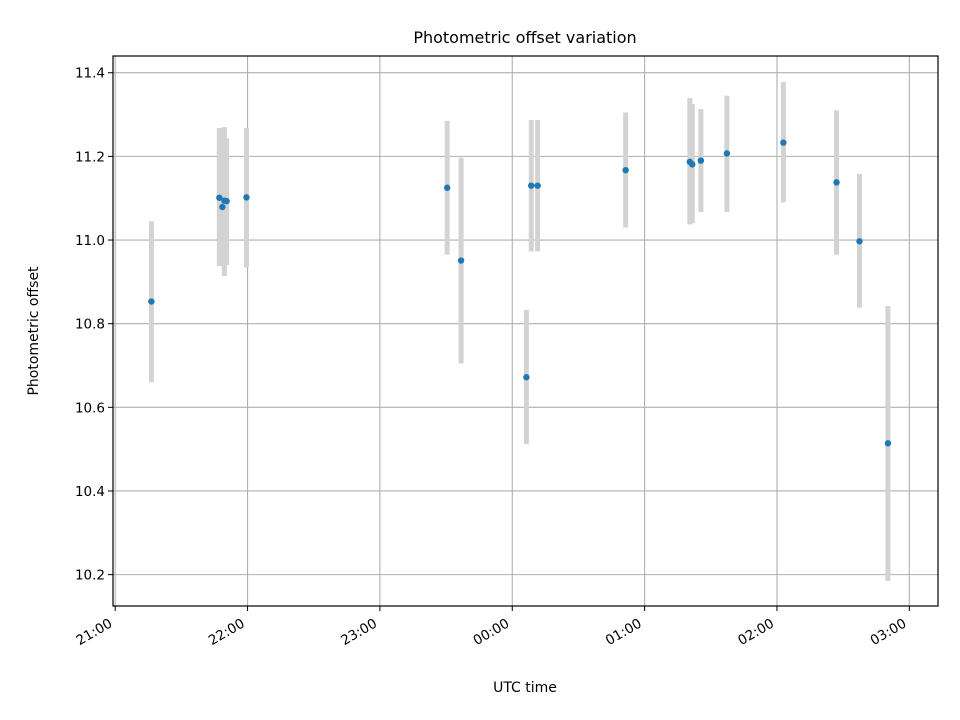 The height and width of the screenshot is (720, 960). I want to click on y-tick-label: 10.4, so click(90, 492).